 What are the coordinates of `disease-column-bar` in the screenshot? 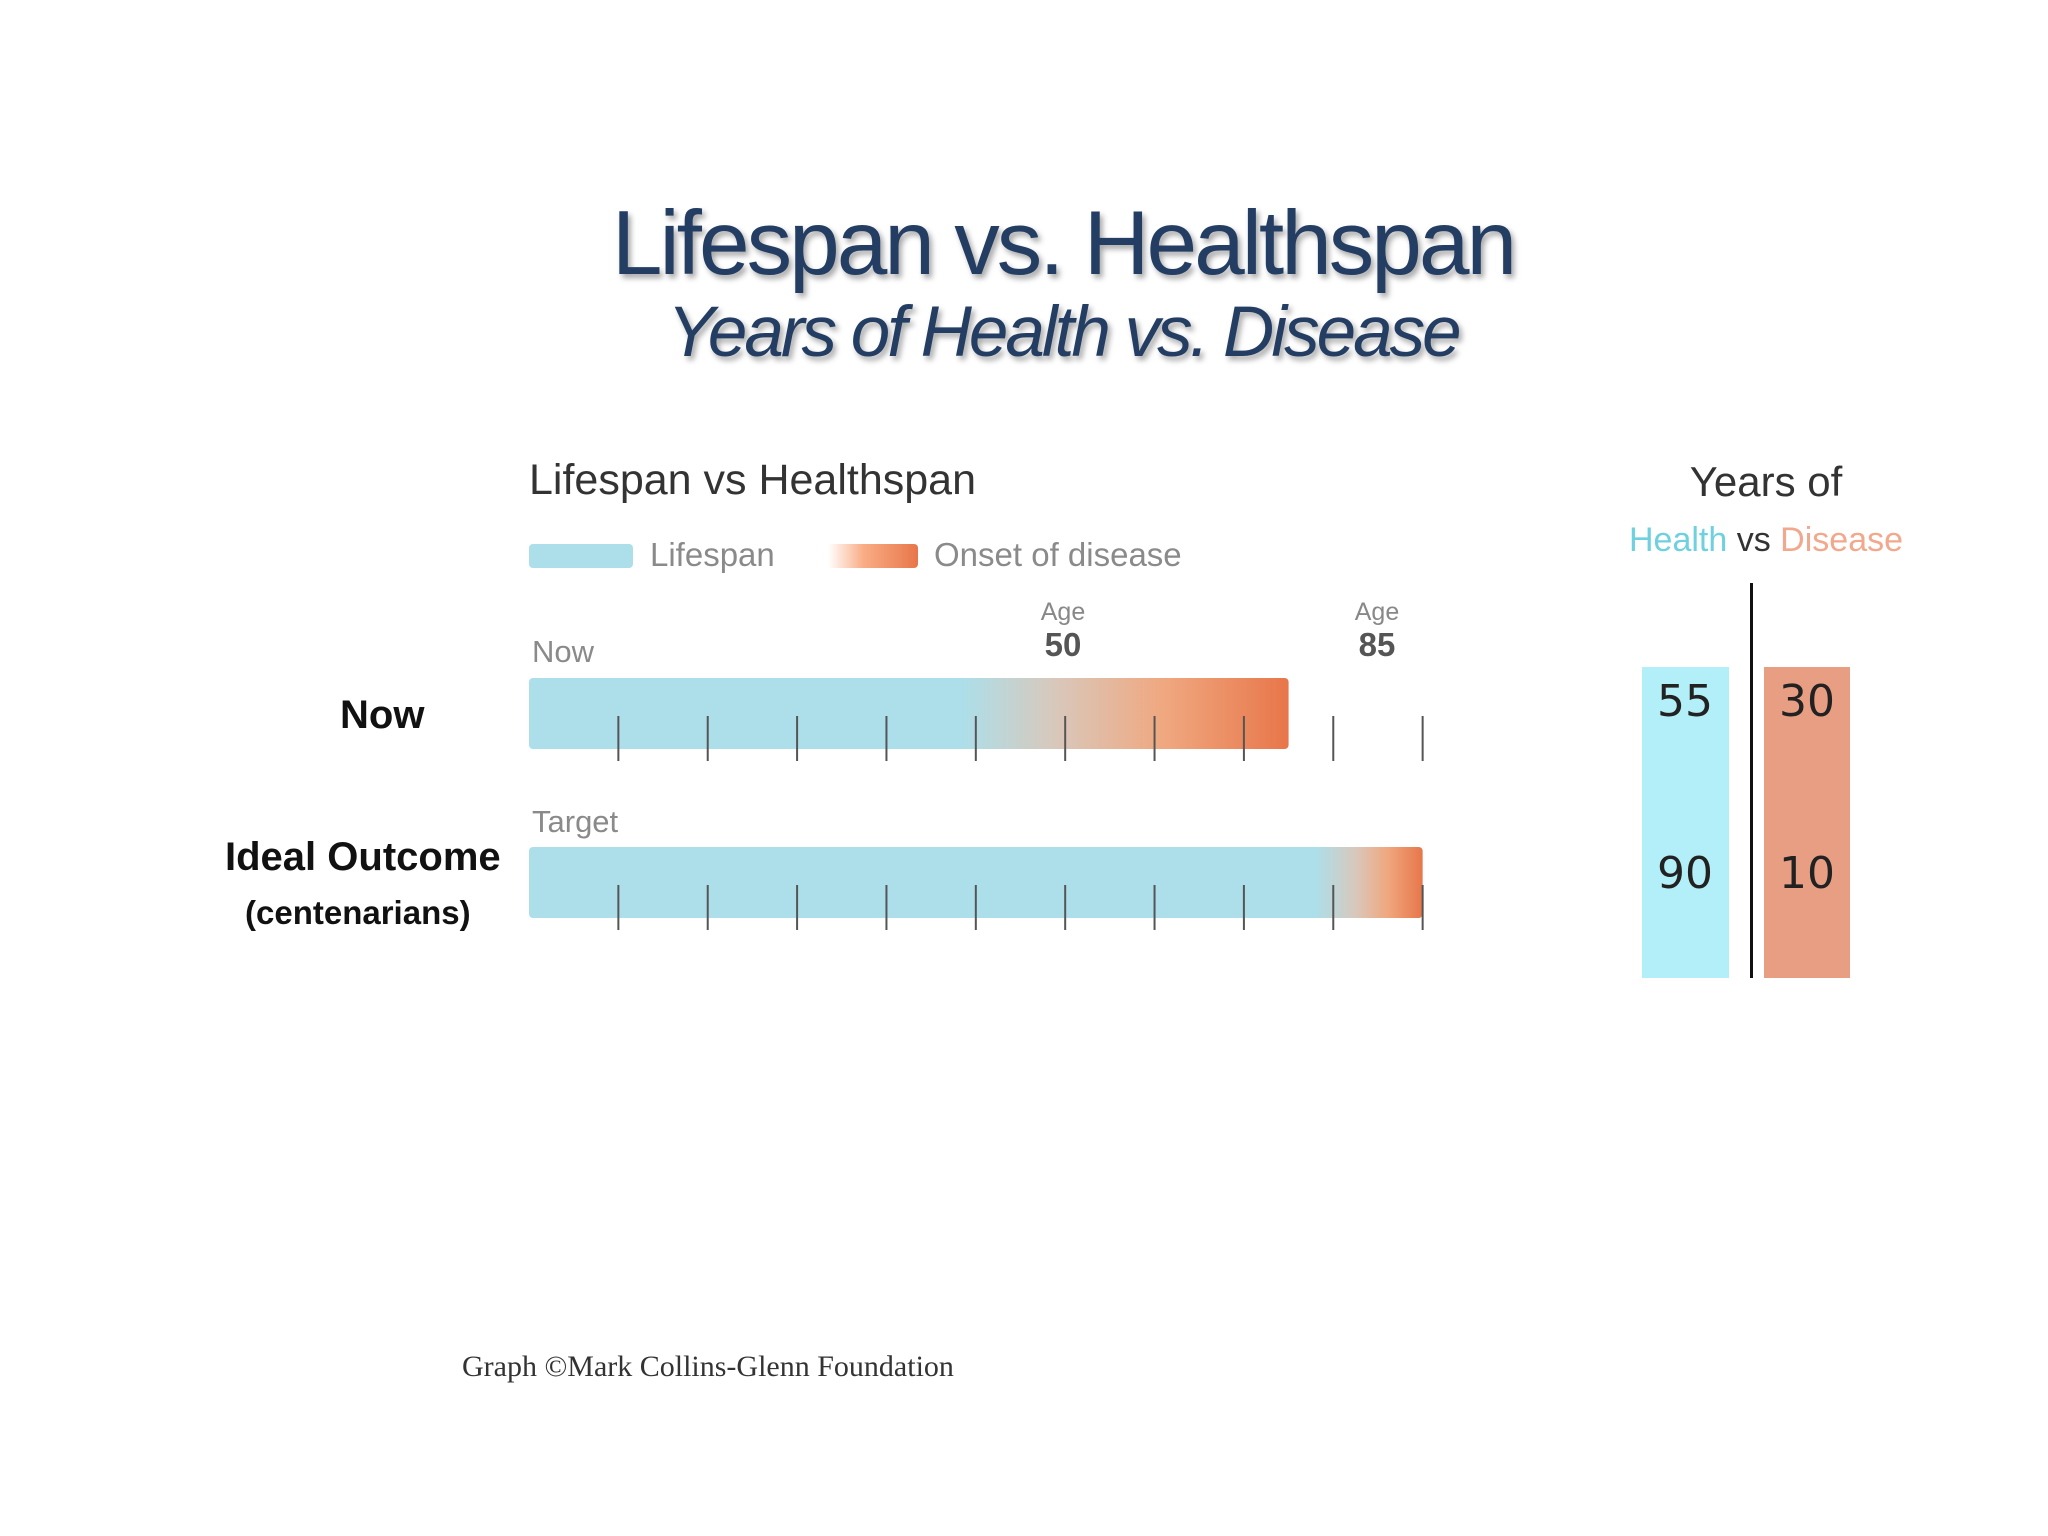 It's located at (1807, 822).